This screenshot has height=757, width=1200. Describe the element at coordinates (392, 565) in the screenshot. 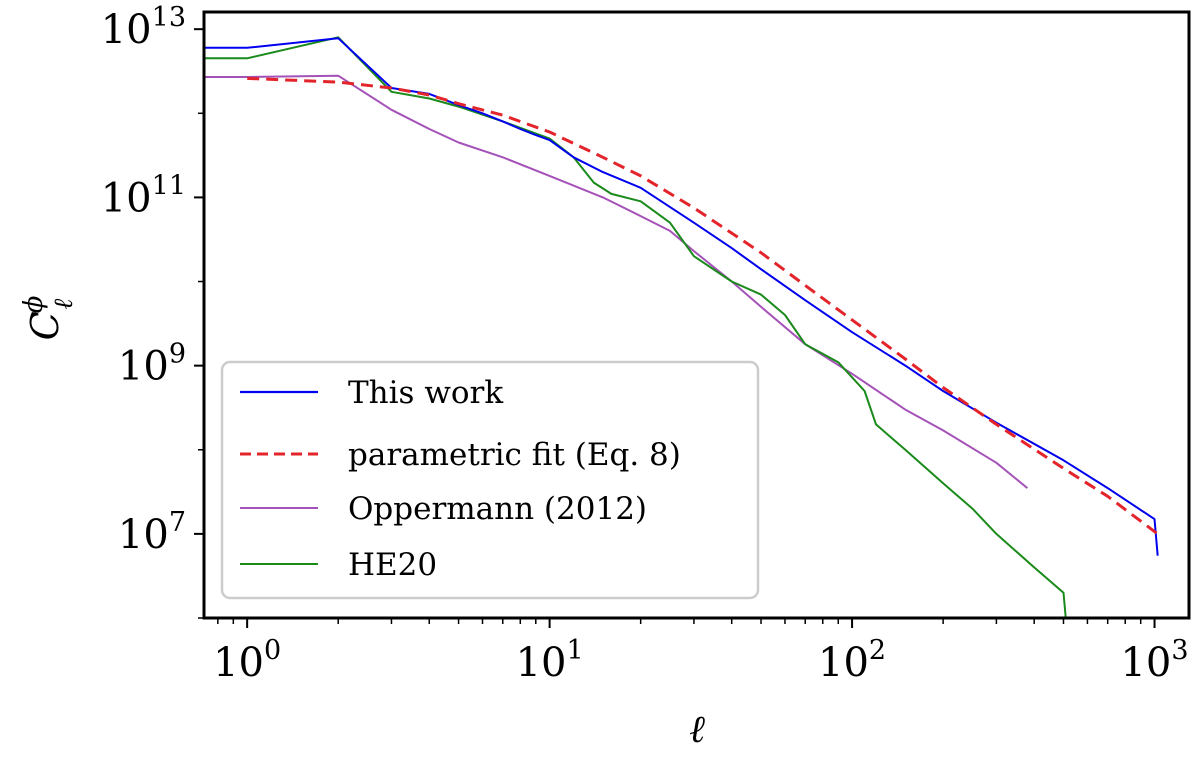

I see `legend-label-he20: HE20` at that location.